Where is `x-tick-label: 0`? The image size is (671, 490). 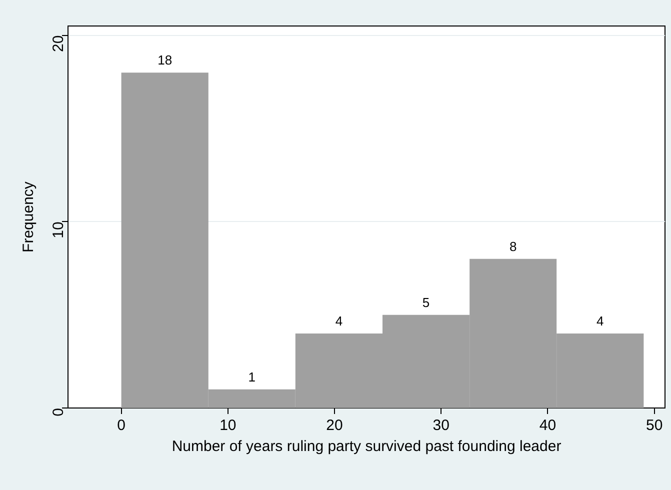
x-tick-label: 0 is located at coordinates (121, 425).